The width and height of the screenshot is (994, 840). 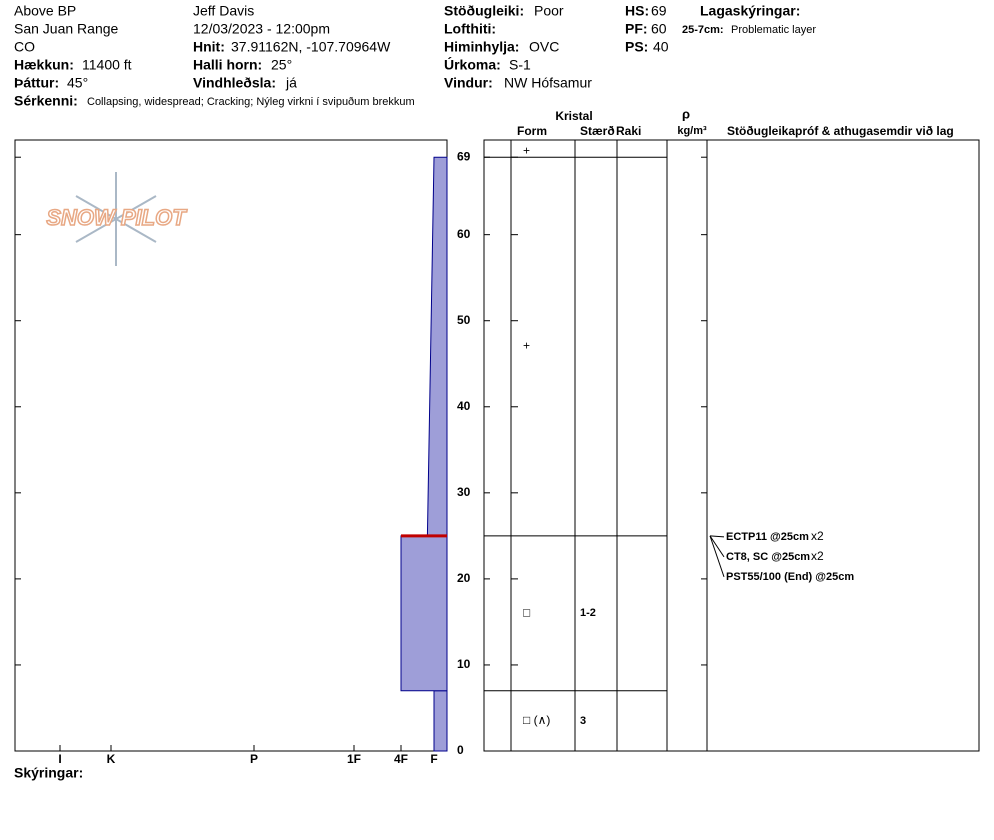 What do you see at coordinates (107, 65) in the screenshot?
I see `header-value: 11400 ft` at bounding box center [107, 65].